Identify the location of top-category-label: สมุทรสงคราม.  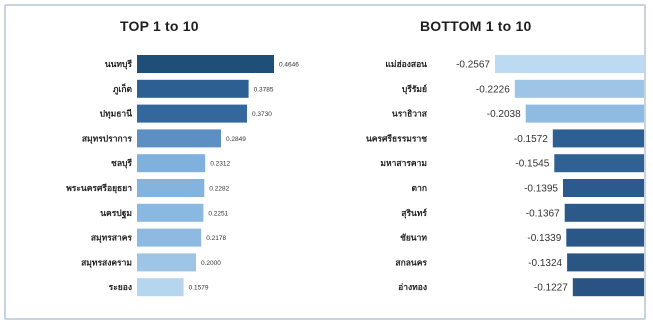
(106, 263).